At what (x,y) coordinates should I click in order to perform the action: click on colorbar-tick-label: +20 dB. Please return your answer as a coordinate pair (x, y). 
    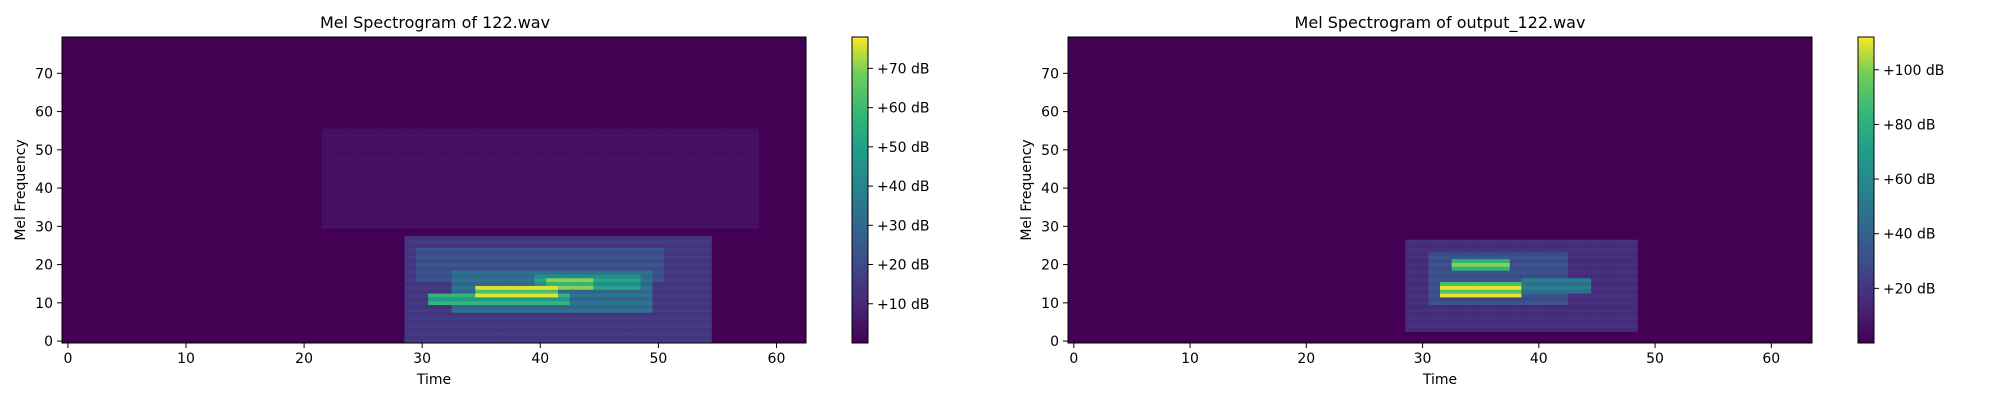
    Looking at the image, I should click on (903, 266).